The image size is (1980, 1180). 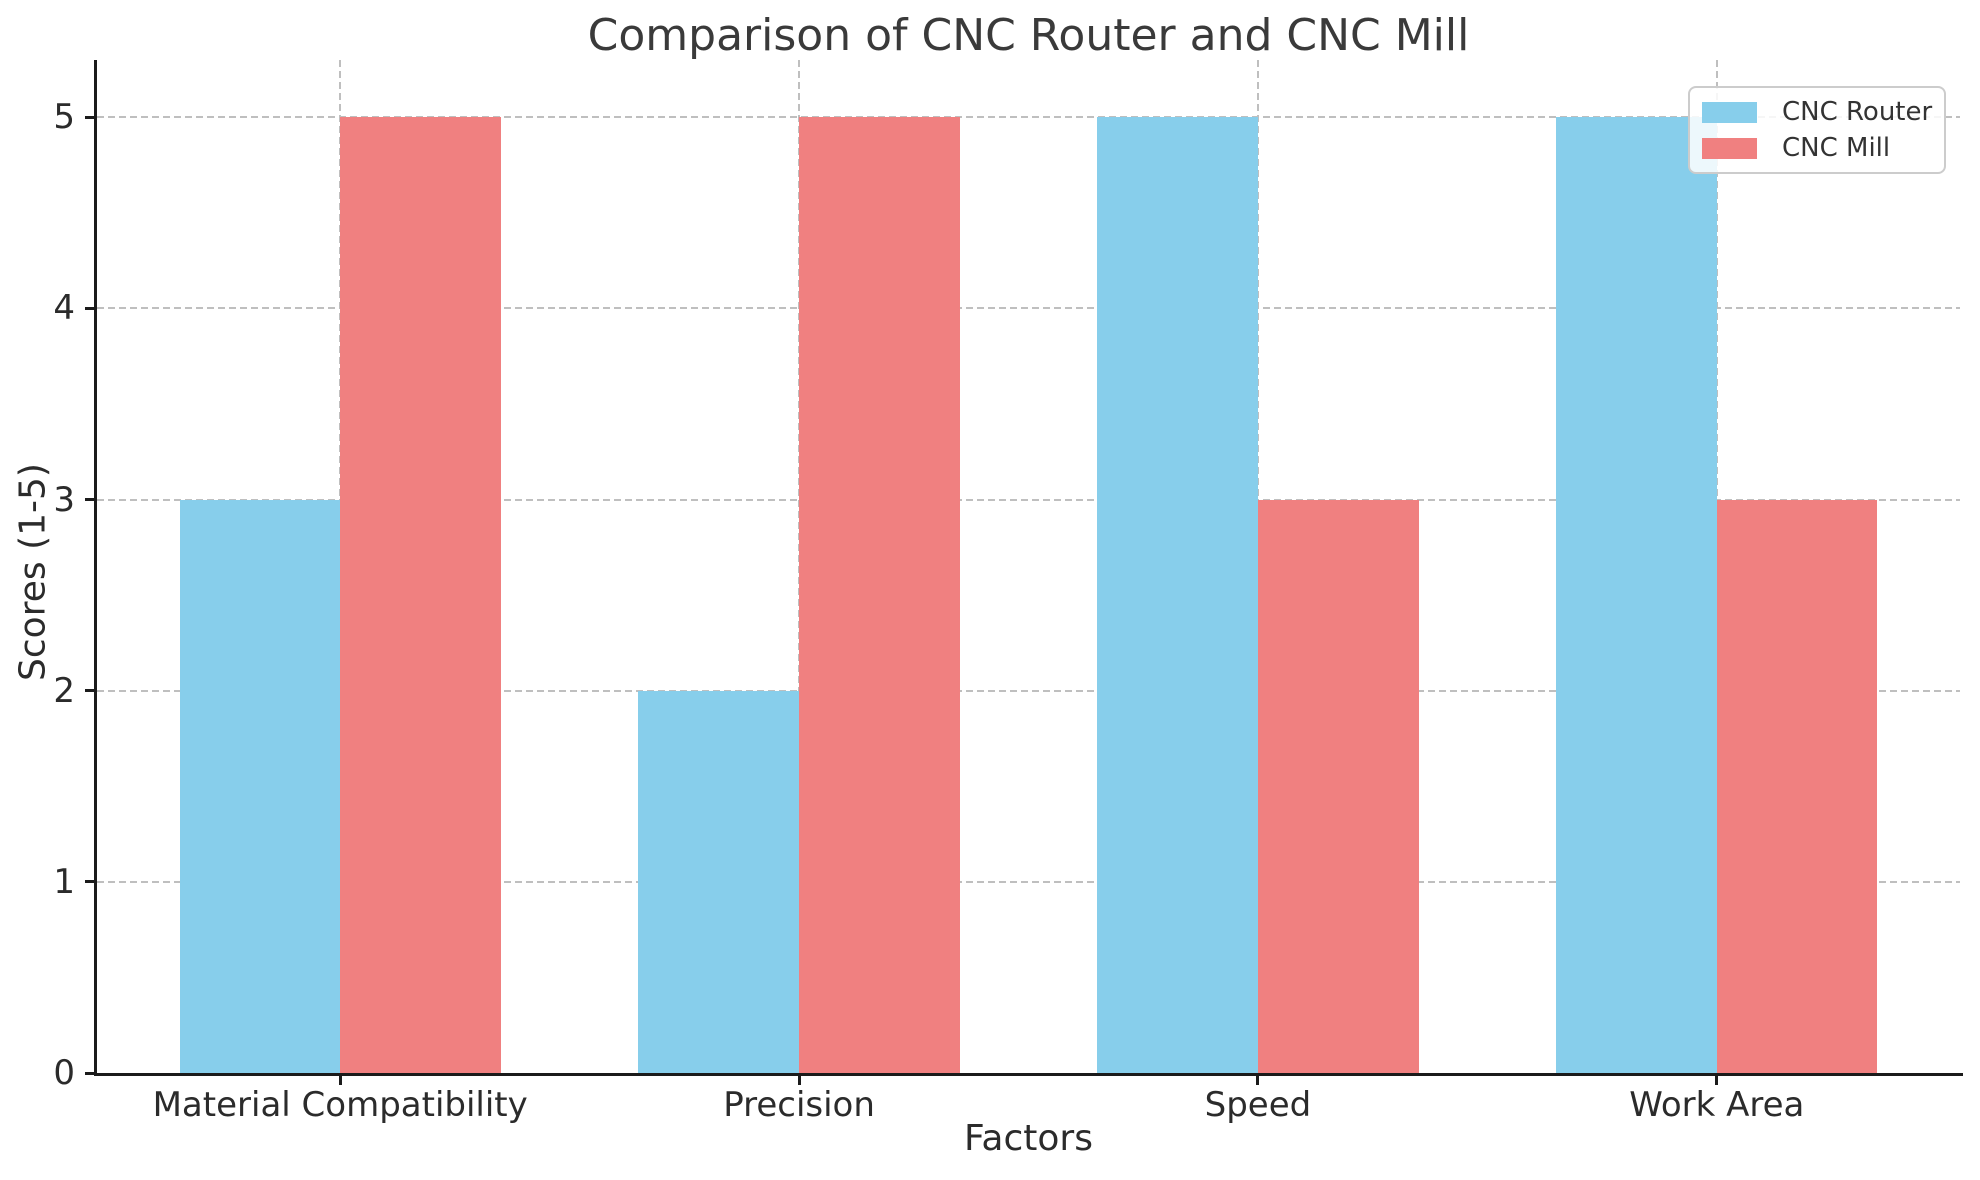 I want to click on bar-cnc-router-material-compatibility, so click(x=260, y=786).